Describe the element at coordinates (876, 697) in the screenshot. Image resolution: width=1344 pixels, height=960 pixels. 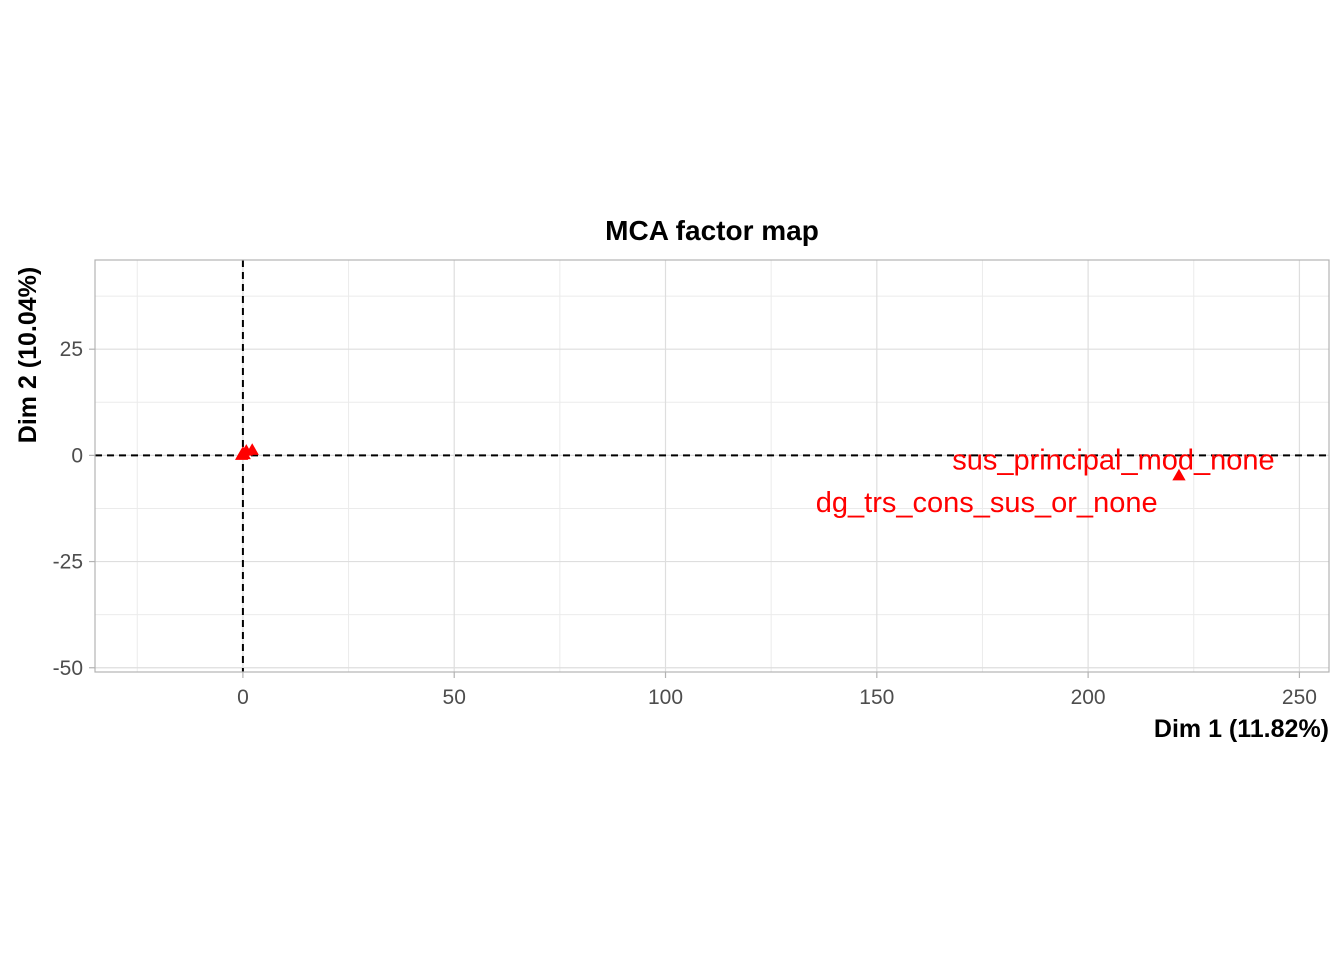
I see `x-tick-label: 150` at that location.